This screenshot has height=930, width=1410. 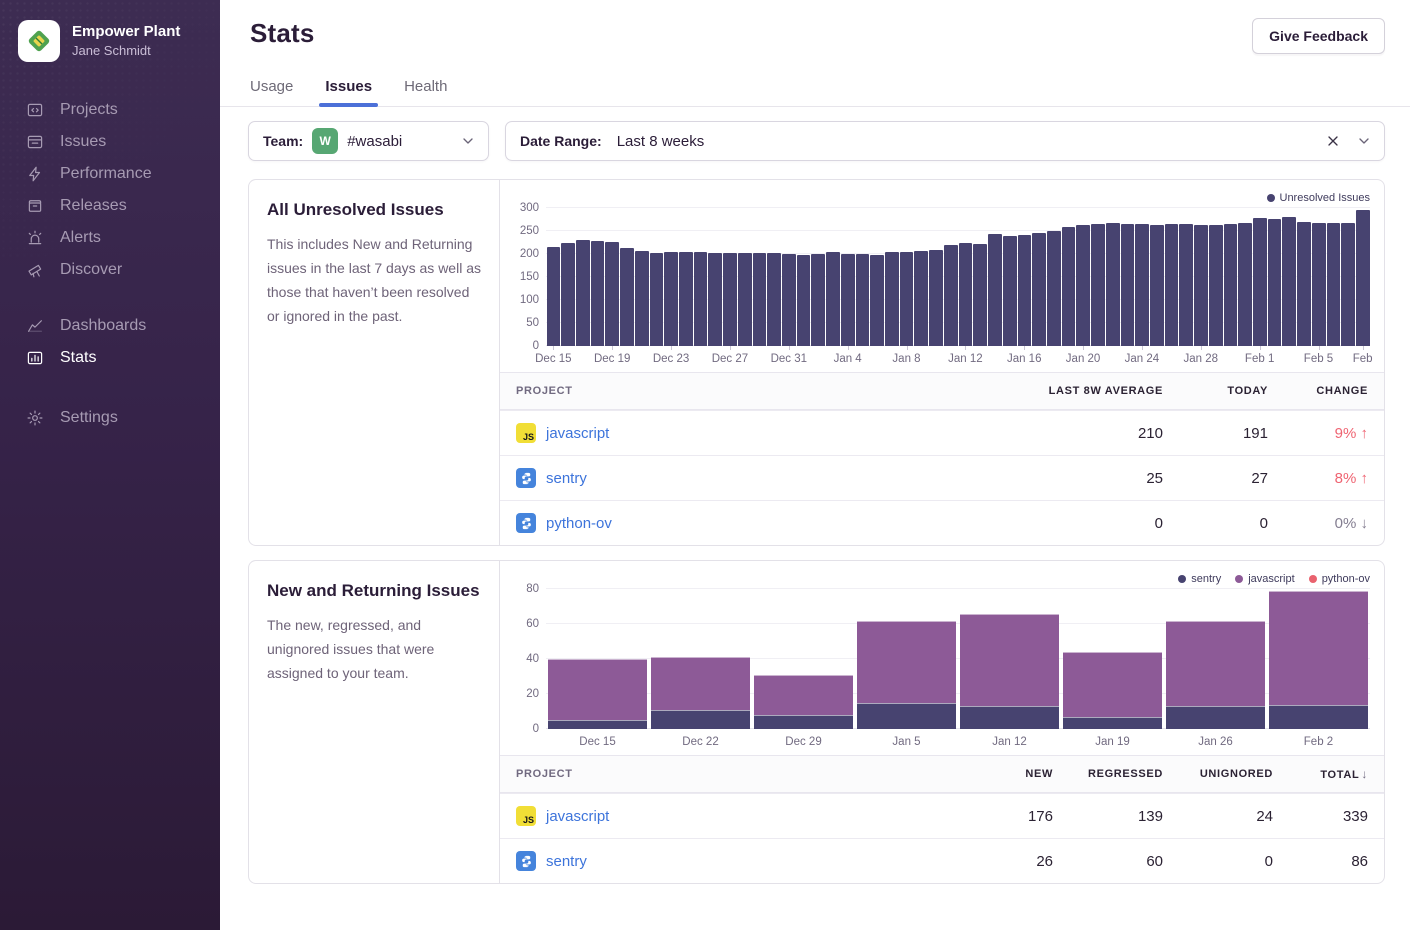 I want to click on sidebar-item-discover: Discover, so click(x=110, y=270).